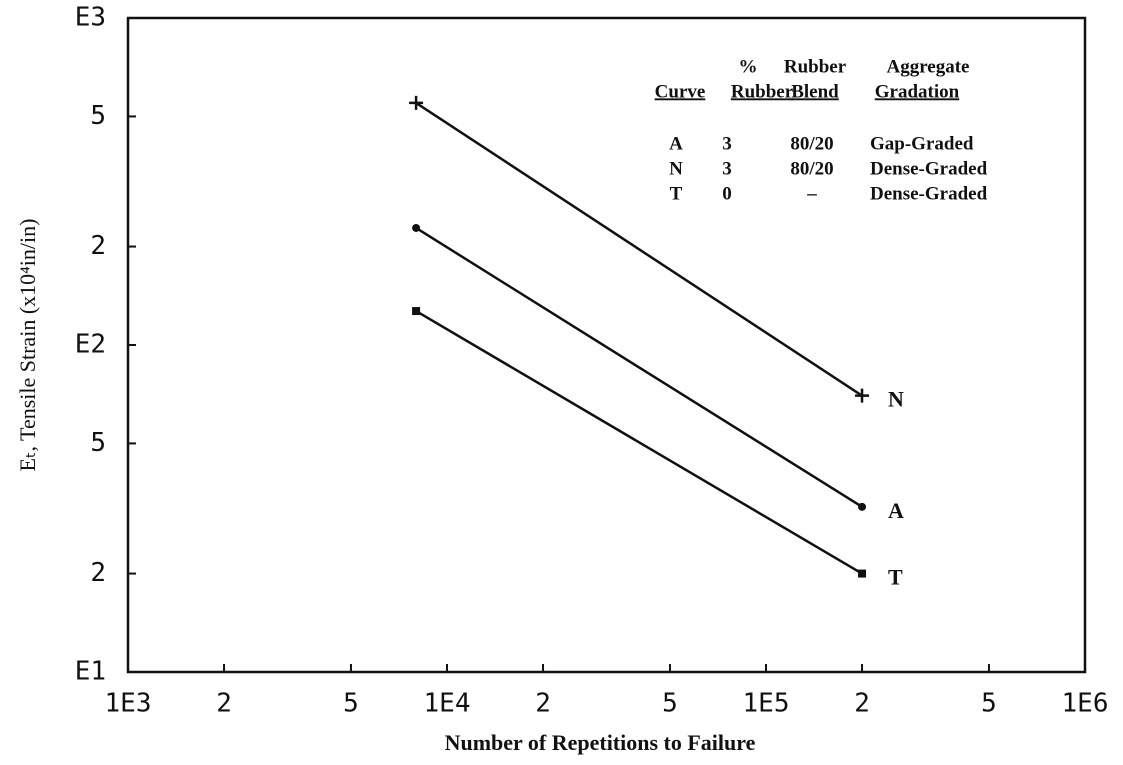 The width and height of the screenshot is (1123, 765). Describe the element at coordinates (922, 143) in the screenshot. I see `legend-cell: Gap-Graded` at that location.